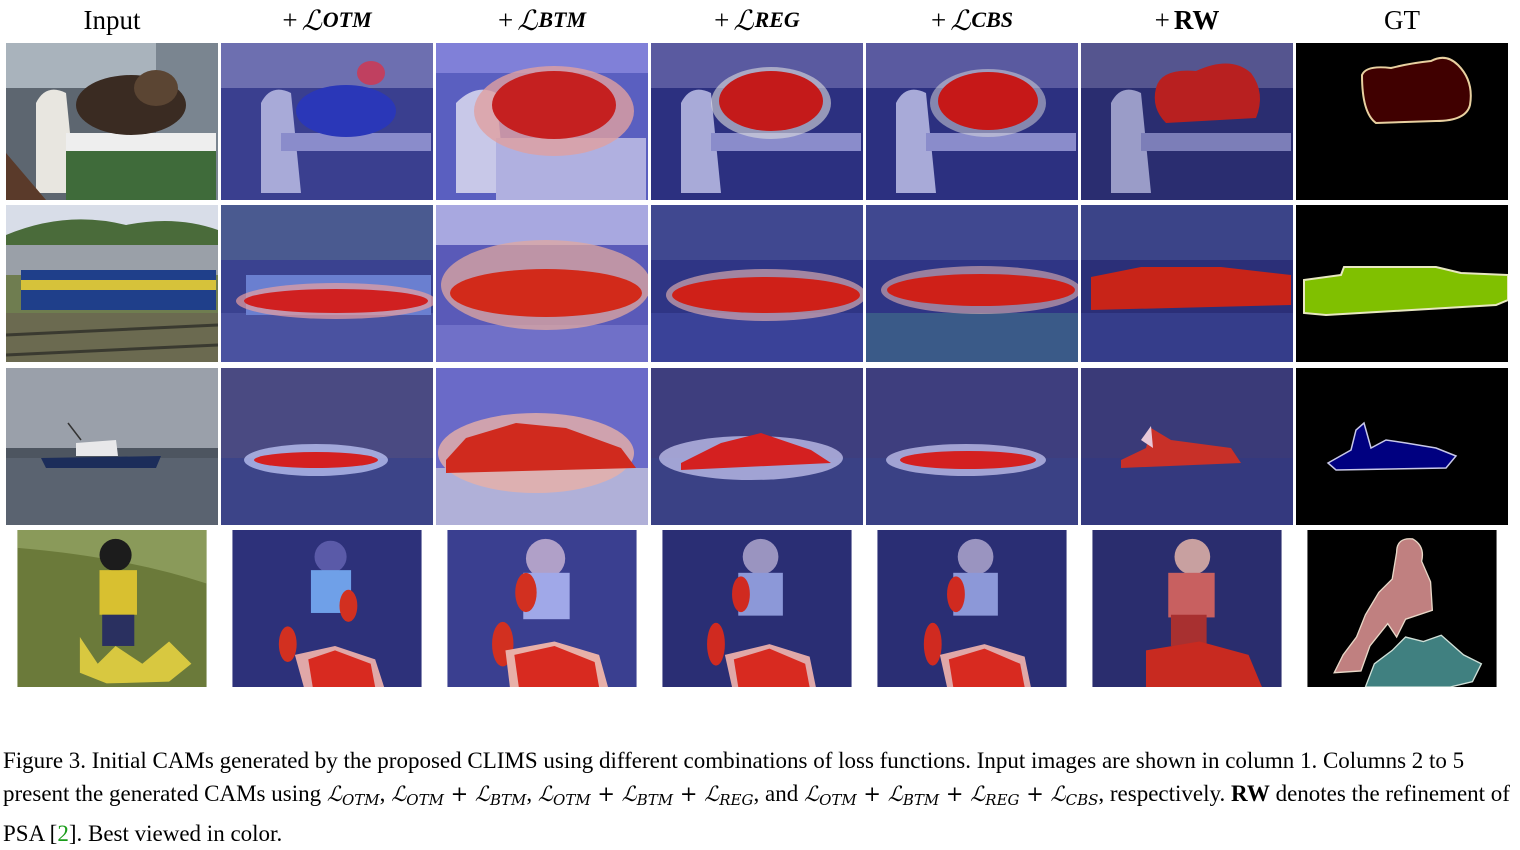 The image size is (1520, 850). Describe the element at coordinates (960, 20) in the screenshot. I see `header-cbs-symbol: ℒ` at that location.